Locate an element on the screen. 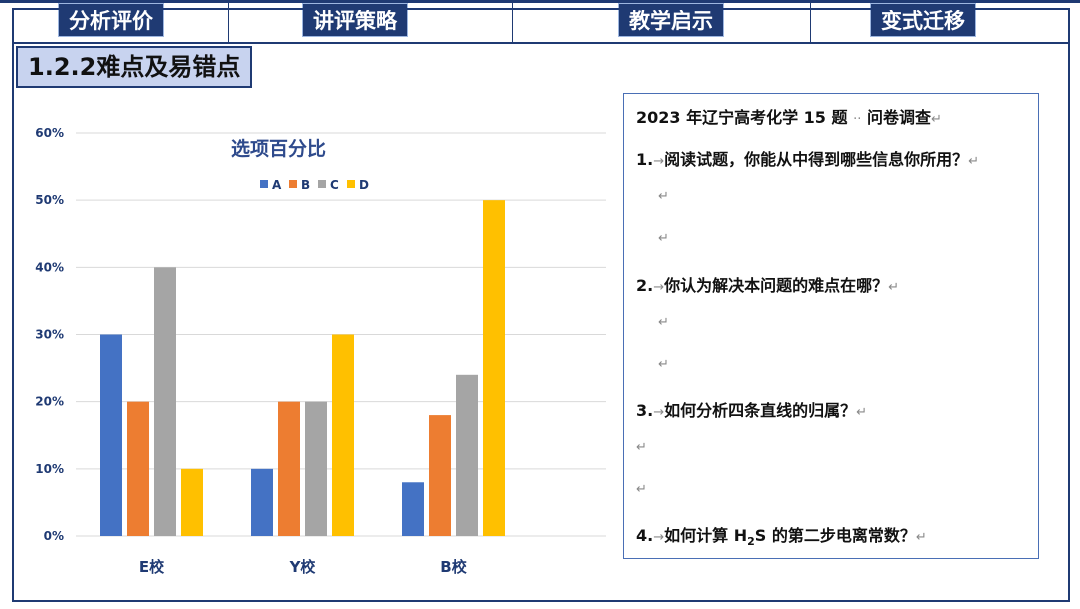 The width and height of the screenshot is (1080, 609). question-text: 如何分析四条直线的归属？ is located at coordinates (760, 410).